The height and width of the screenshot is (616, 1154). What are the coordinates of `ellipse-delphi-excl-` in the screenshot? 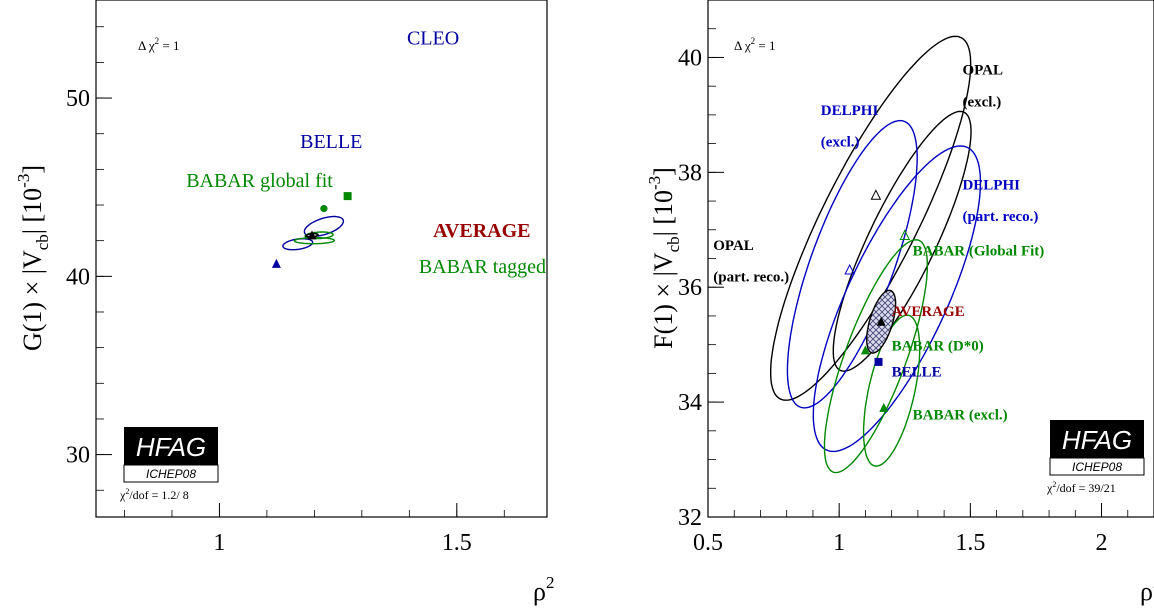 It's located at (852, 264).